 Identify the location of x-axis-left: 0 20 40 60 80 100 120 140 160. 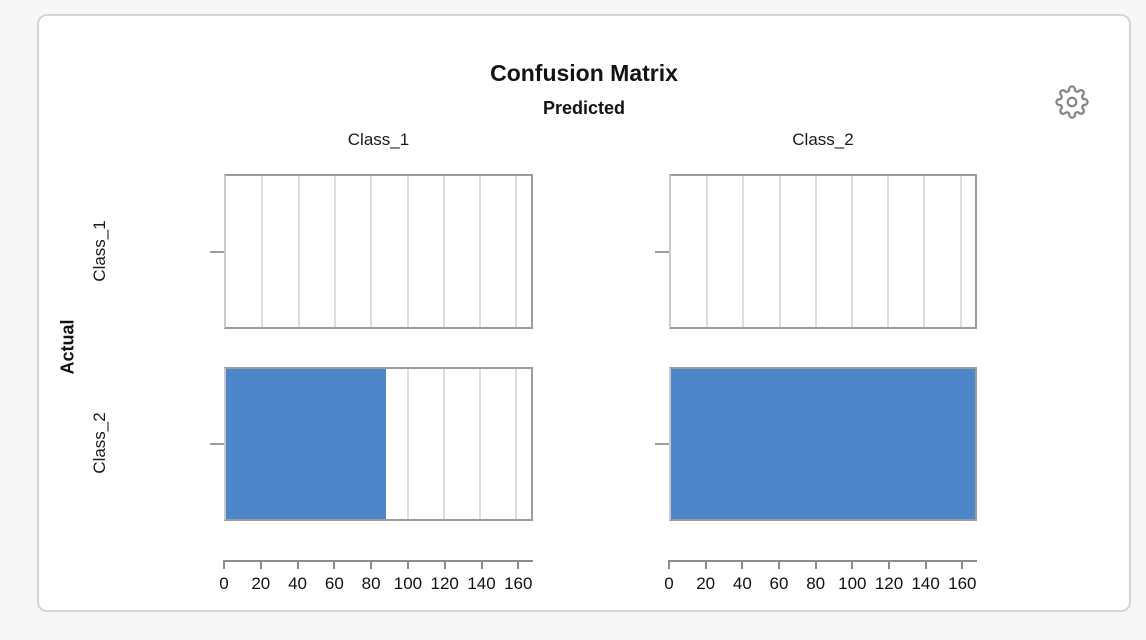
(376, 581).